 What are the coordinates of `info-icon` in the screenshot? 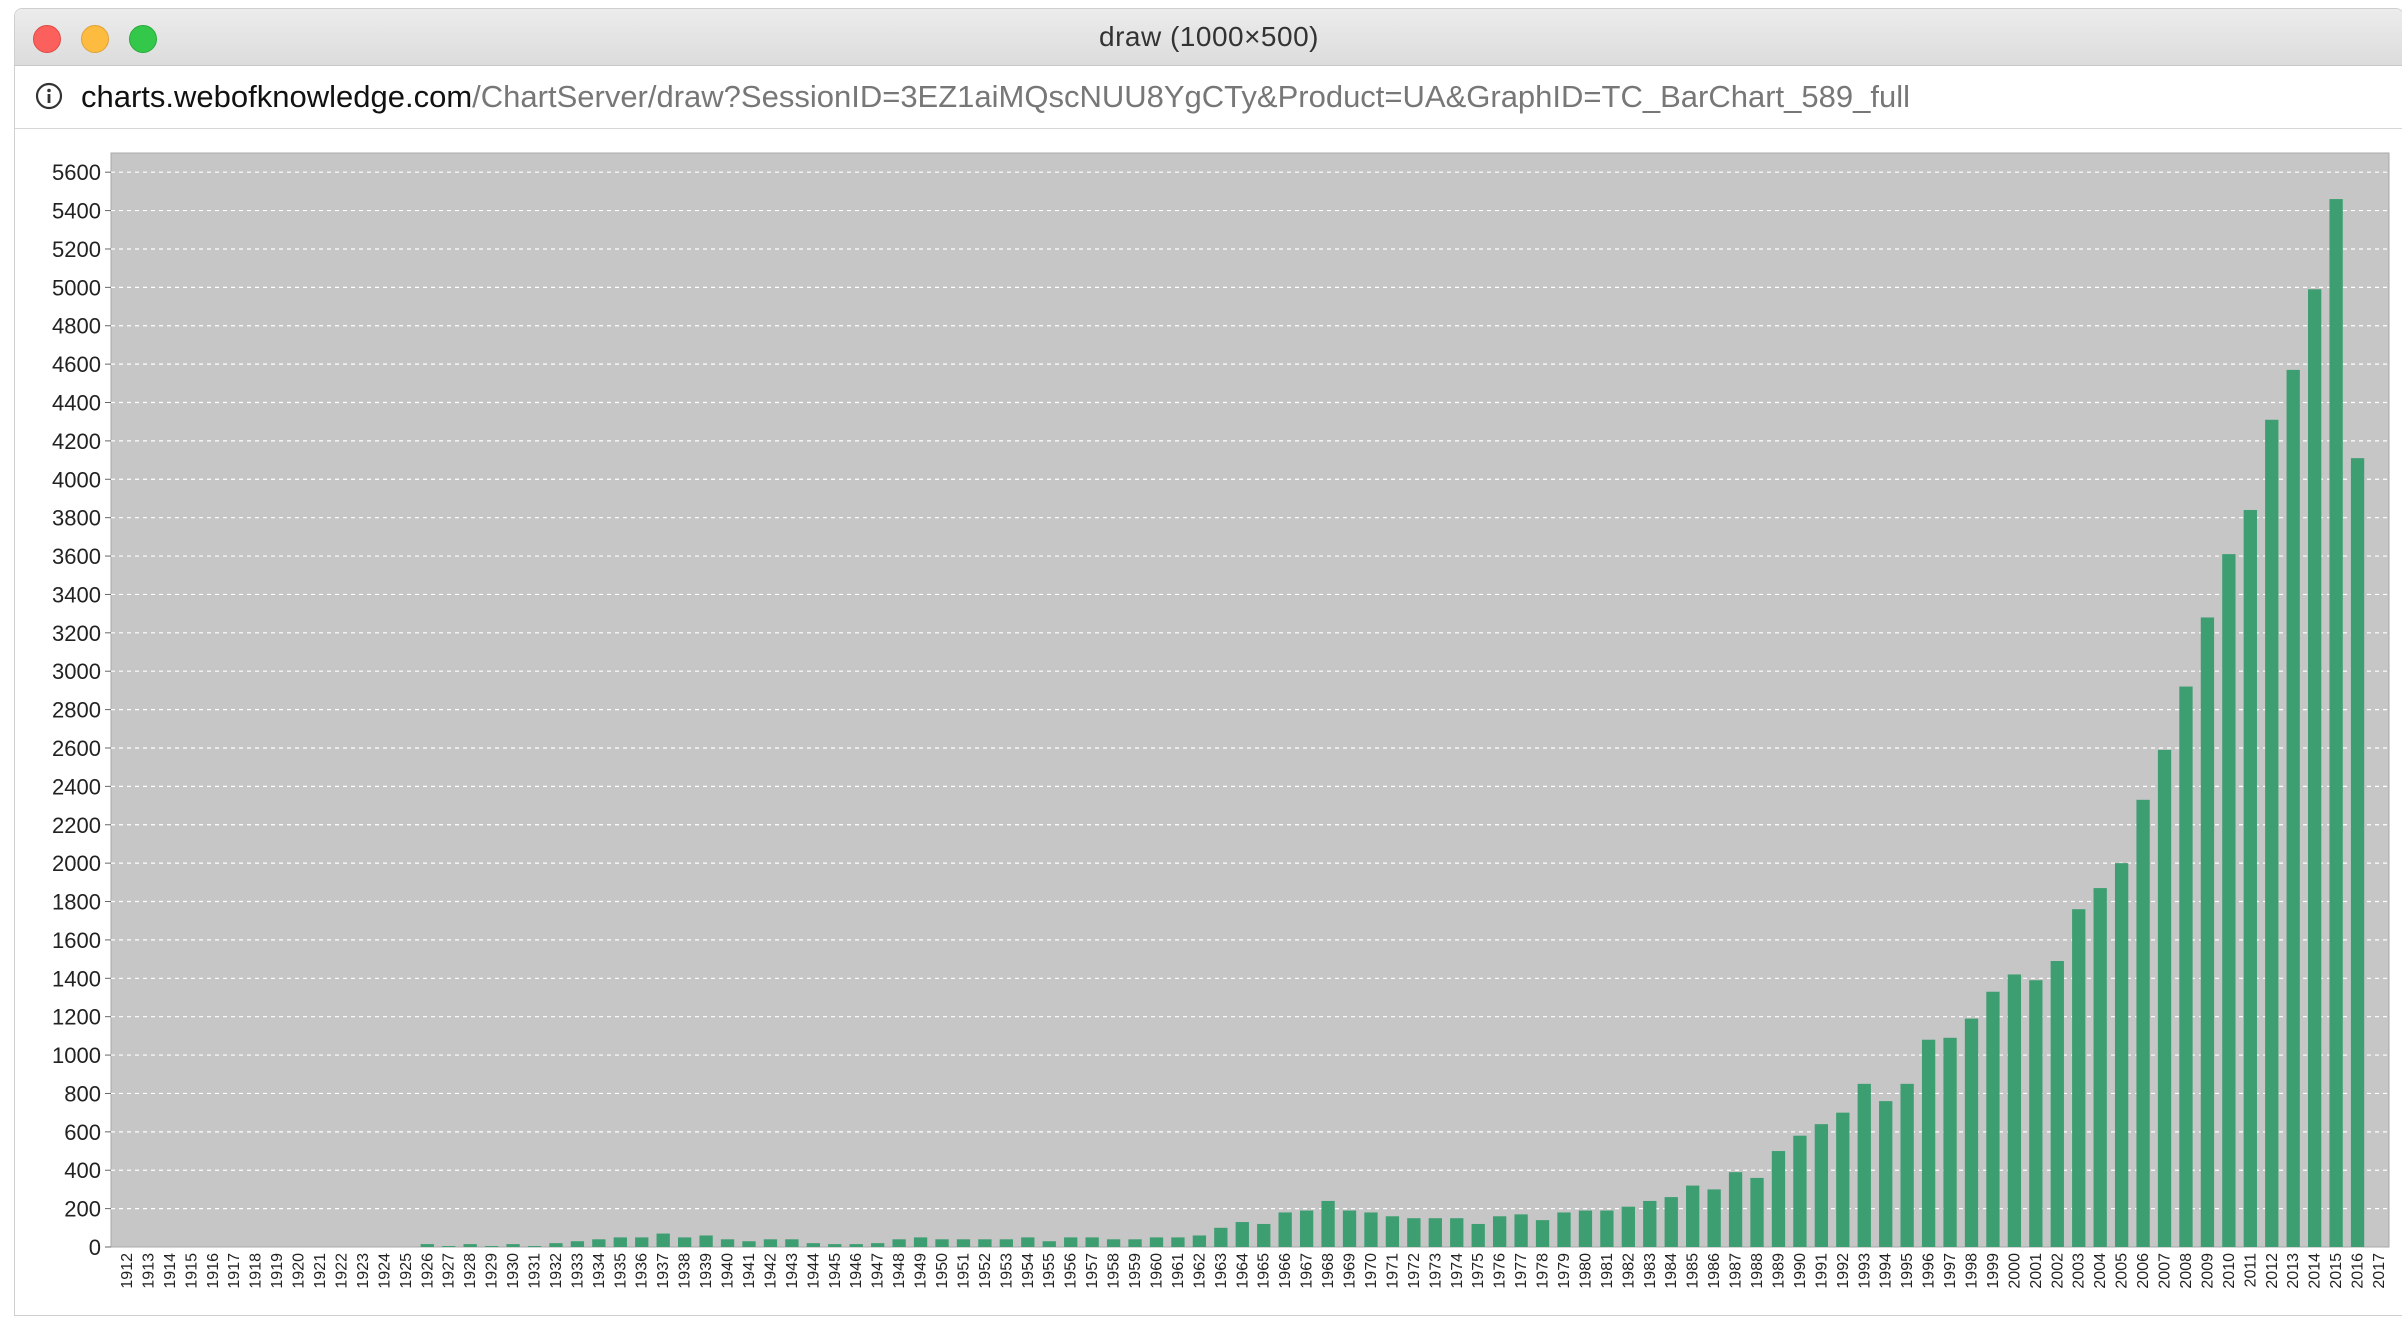 It's located at (49, 96).